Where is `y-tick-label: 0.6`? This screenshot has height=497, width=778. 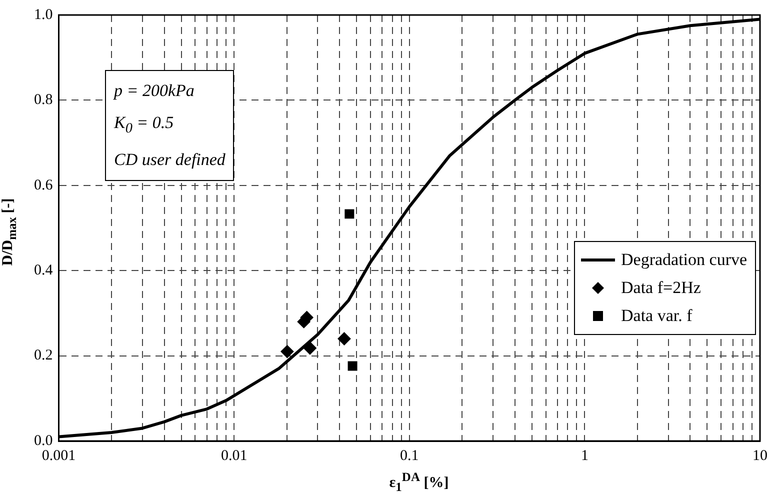
y-tick-label: 0.6 is located at coordinates (44, 185).